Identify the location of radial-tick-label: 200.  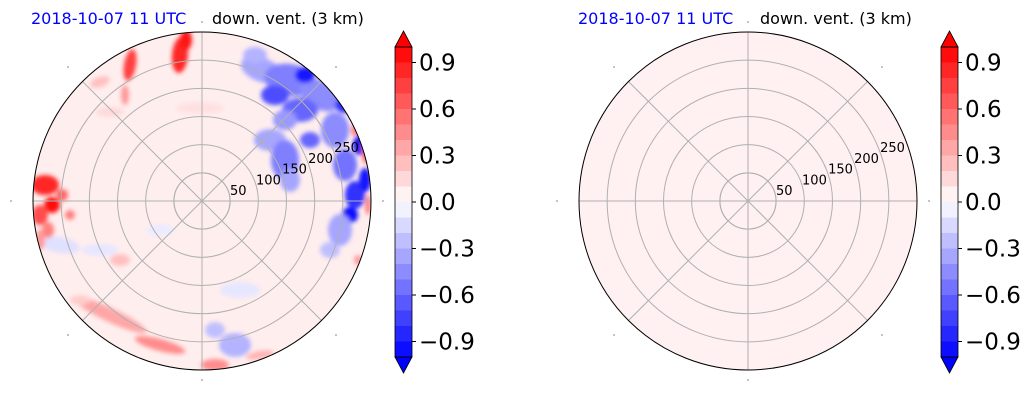
(866, 159).